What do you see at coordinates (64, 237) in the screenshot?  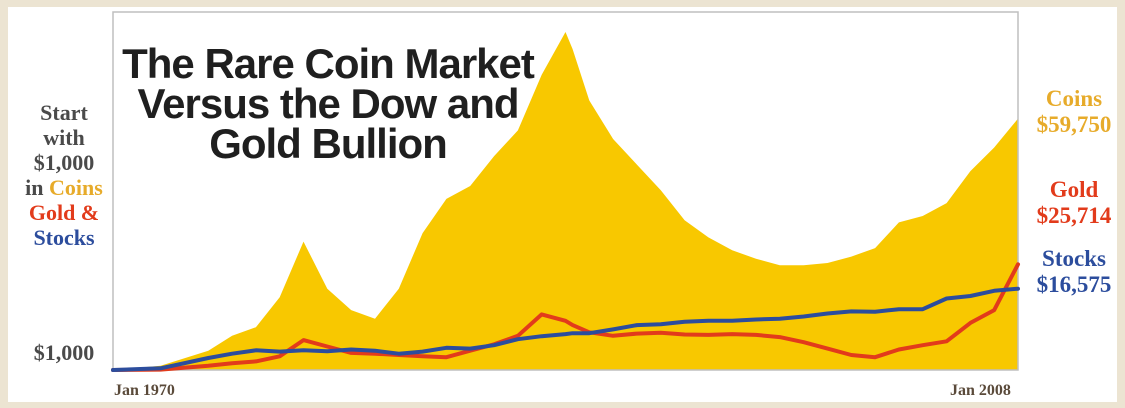 I see `left-label-stocks: Stocks` at bounding box center [64, 237].